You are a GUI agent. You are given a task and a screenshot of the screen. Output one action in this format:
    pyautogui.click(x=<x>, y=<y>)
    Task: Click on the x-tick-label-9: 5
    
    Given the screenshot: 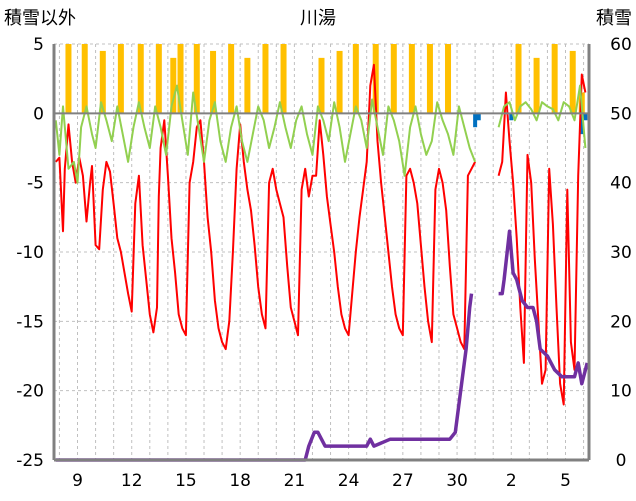 What is the action you would take?
    pyautogui.click(x=565, y=481)
    